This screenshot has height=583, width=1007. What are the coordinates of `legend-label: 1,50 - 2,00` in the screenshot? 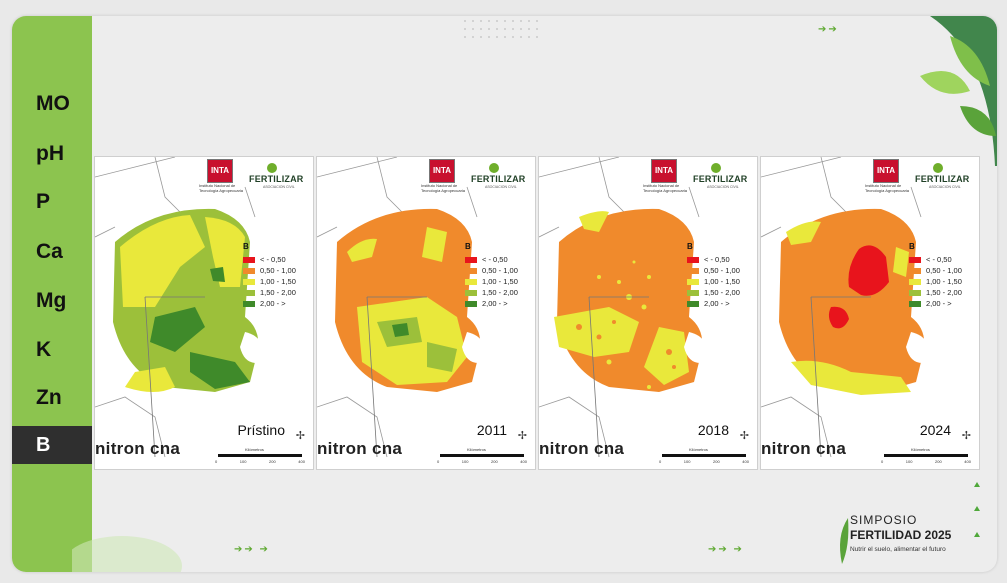 It's located at (944, 292).